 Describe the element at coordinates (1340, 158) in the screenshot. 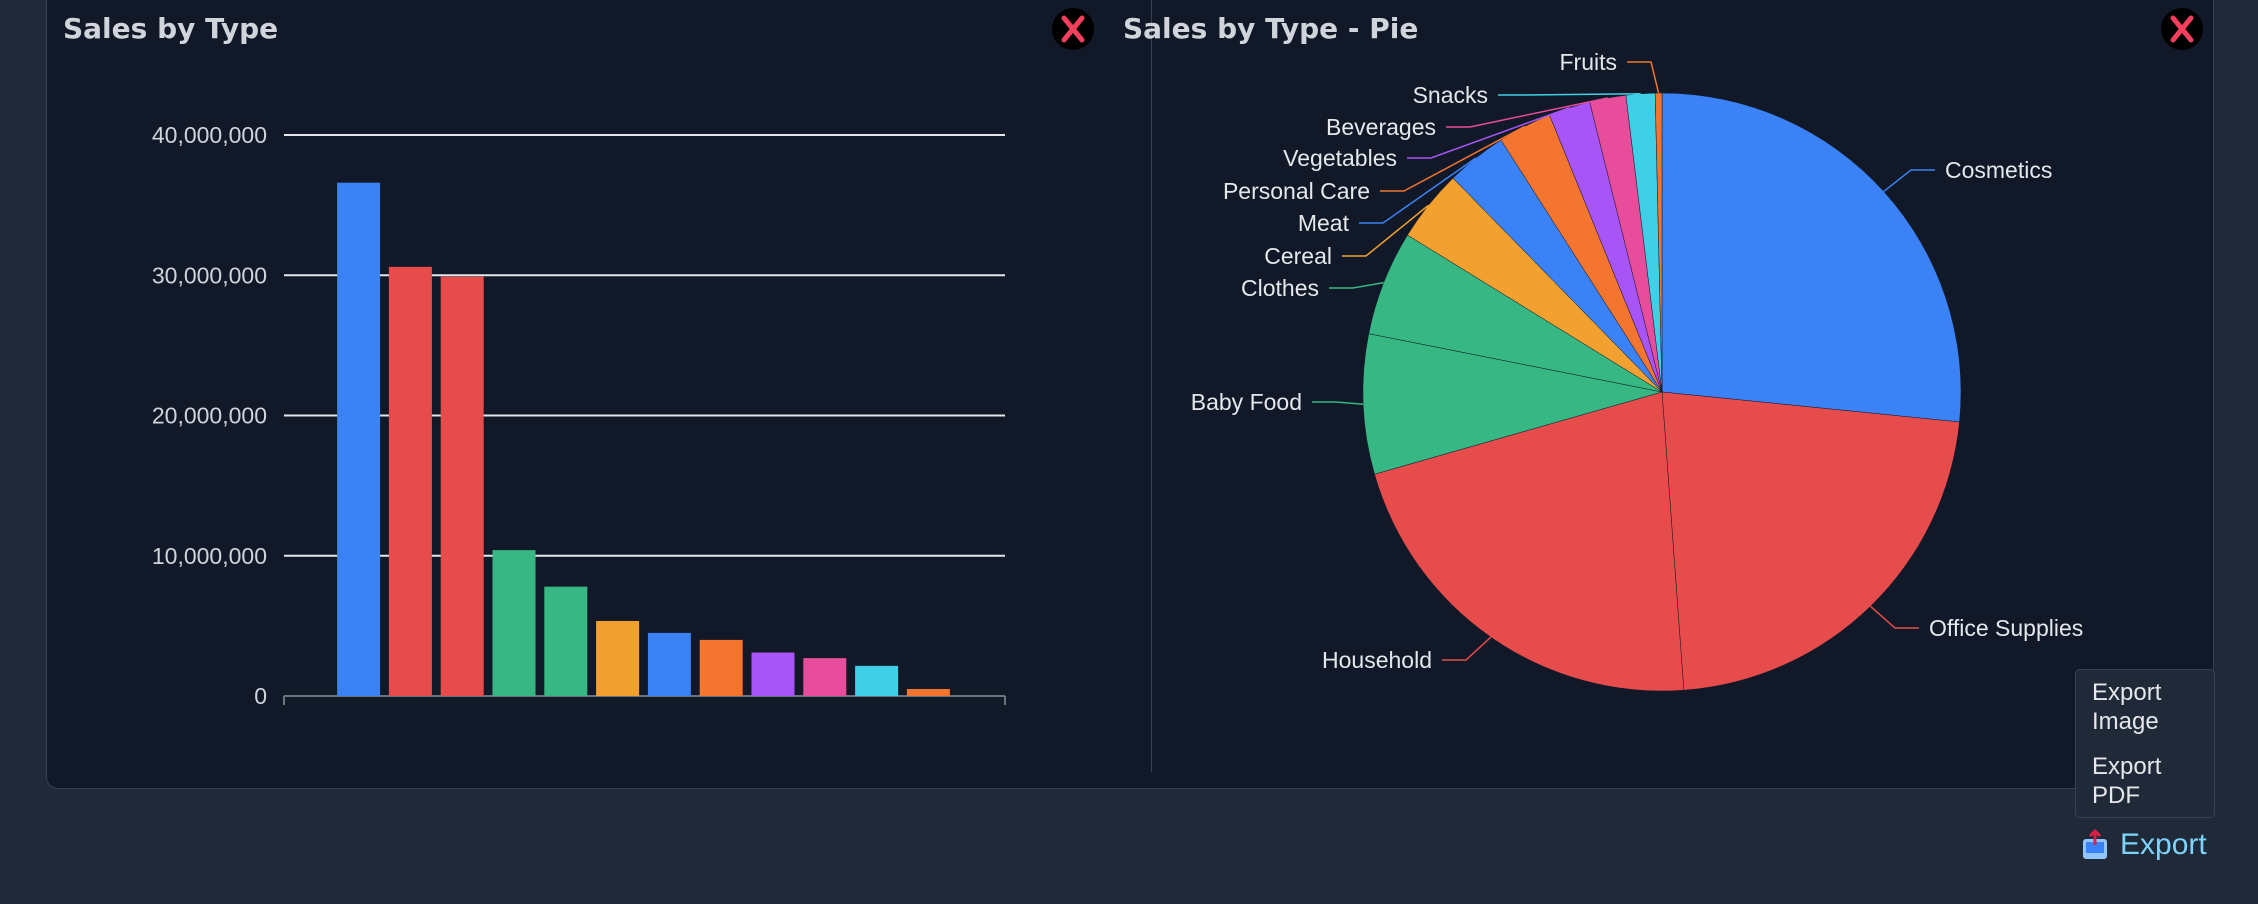

I see `pie-label: Vegetables` at that location.